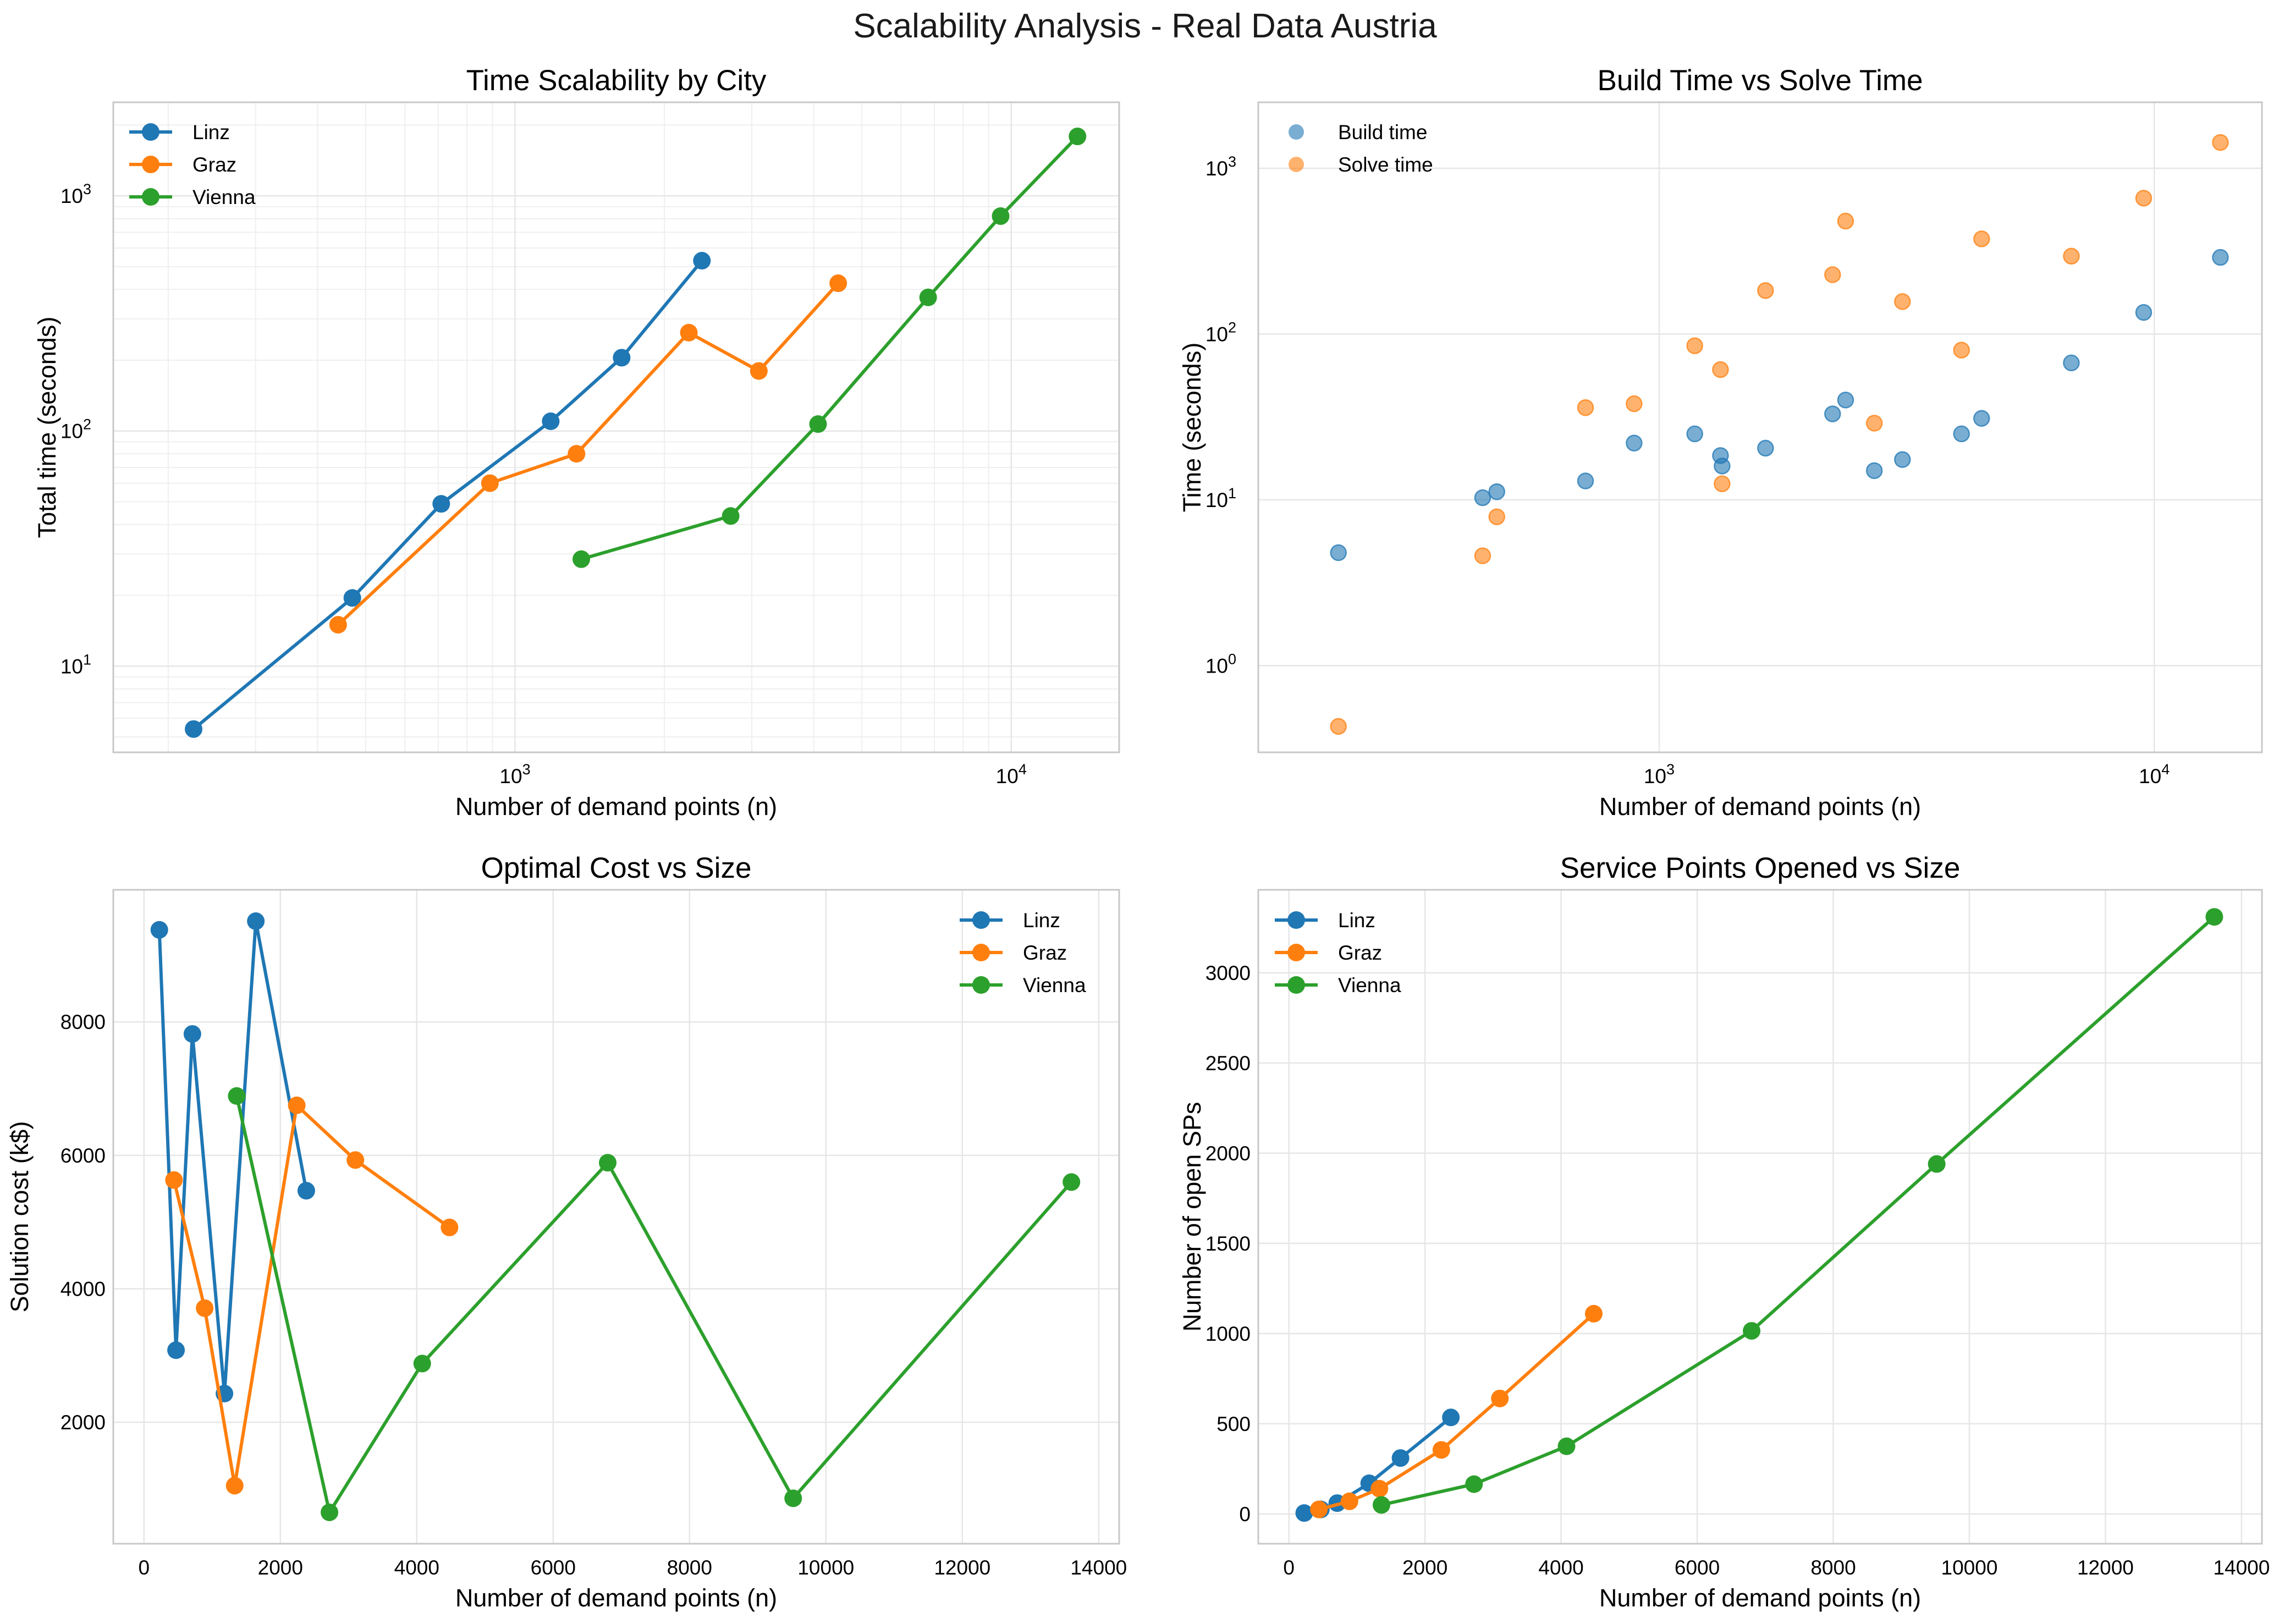 The width and height of the screenshot is (2290, 1624). What do you see at coordinates (1779, 405) in the screenshot?
I see `series-build-time` at bounding box center [1779, 405].